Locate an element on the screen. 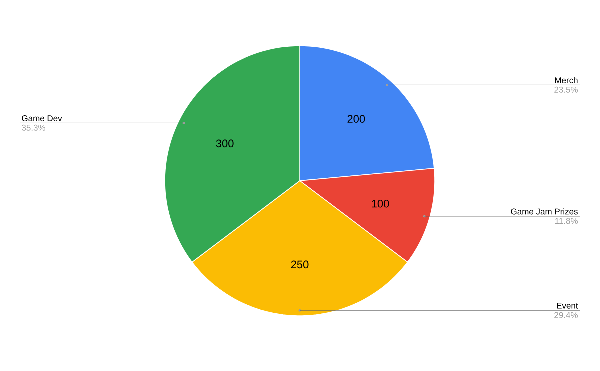 The image size is (600, 371). text: 11.8% is located at coordinates (566, 221).